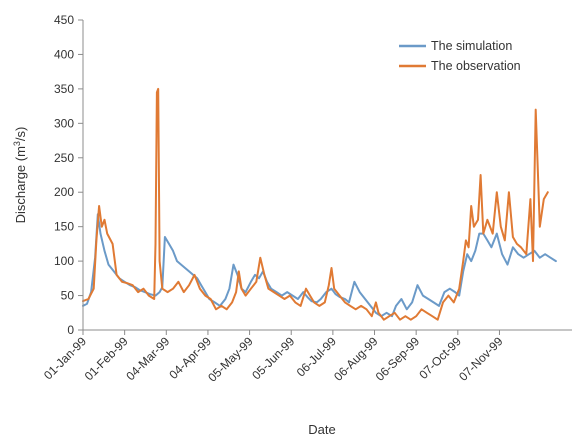 The width and height of the screenshot is (573, 437). I want to click on y-axis-title: Discharge (m3/s), so click(20, 175).